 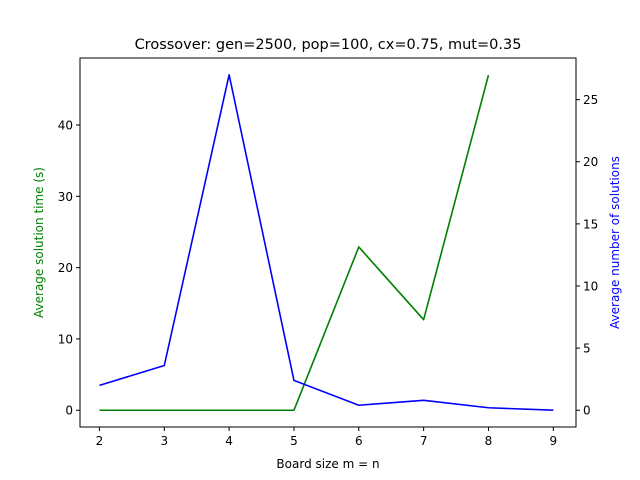 What do you see at coordinates (326, 437) in the screenshot?
I see `x-axis: 2 3 4 5 6 7 8 9` at bounding box center [326, 437].